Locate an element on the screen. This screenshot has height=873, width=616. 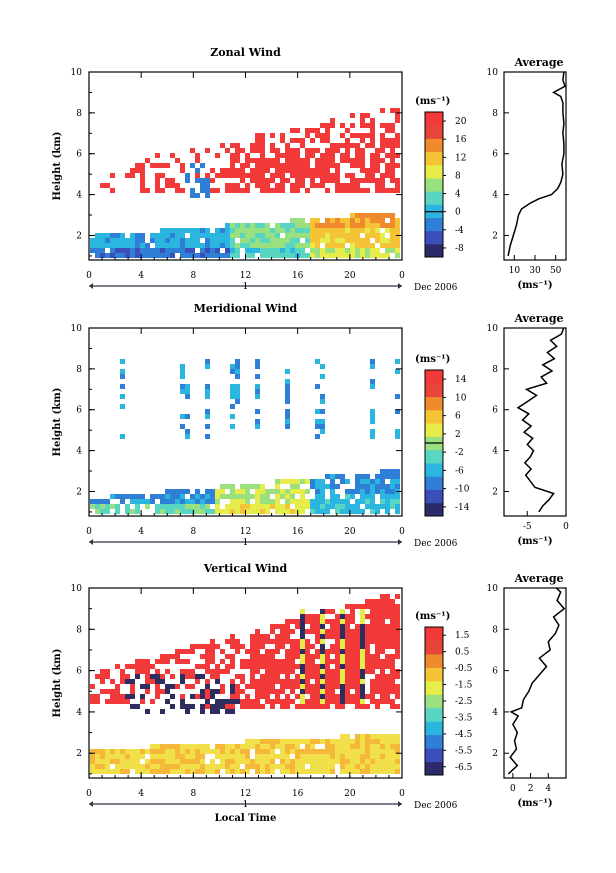
average-x-tick-label: 2 is located at coordinates (531, 789).